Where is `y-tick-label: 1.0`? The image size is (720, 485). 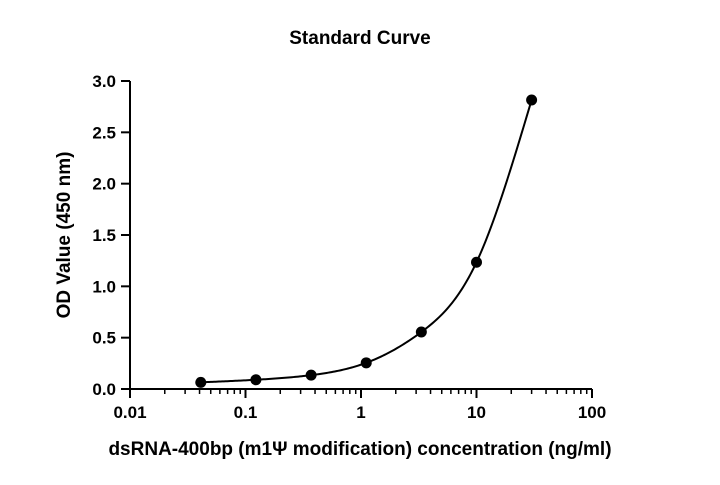 y-tick-label: 1.0 is located at coordinates (104, 286).